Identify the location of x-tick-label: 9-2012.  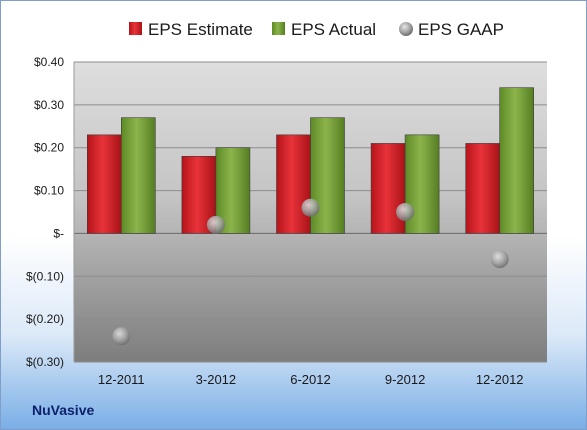
(405, 379).